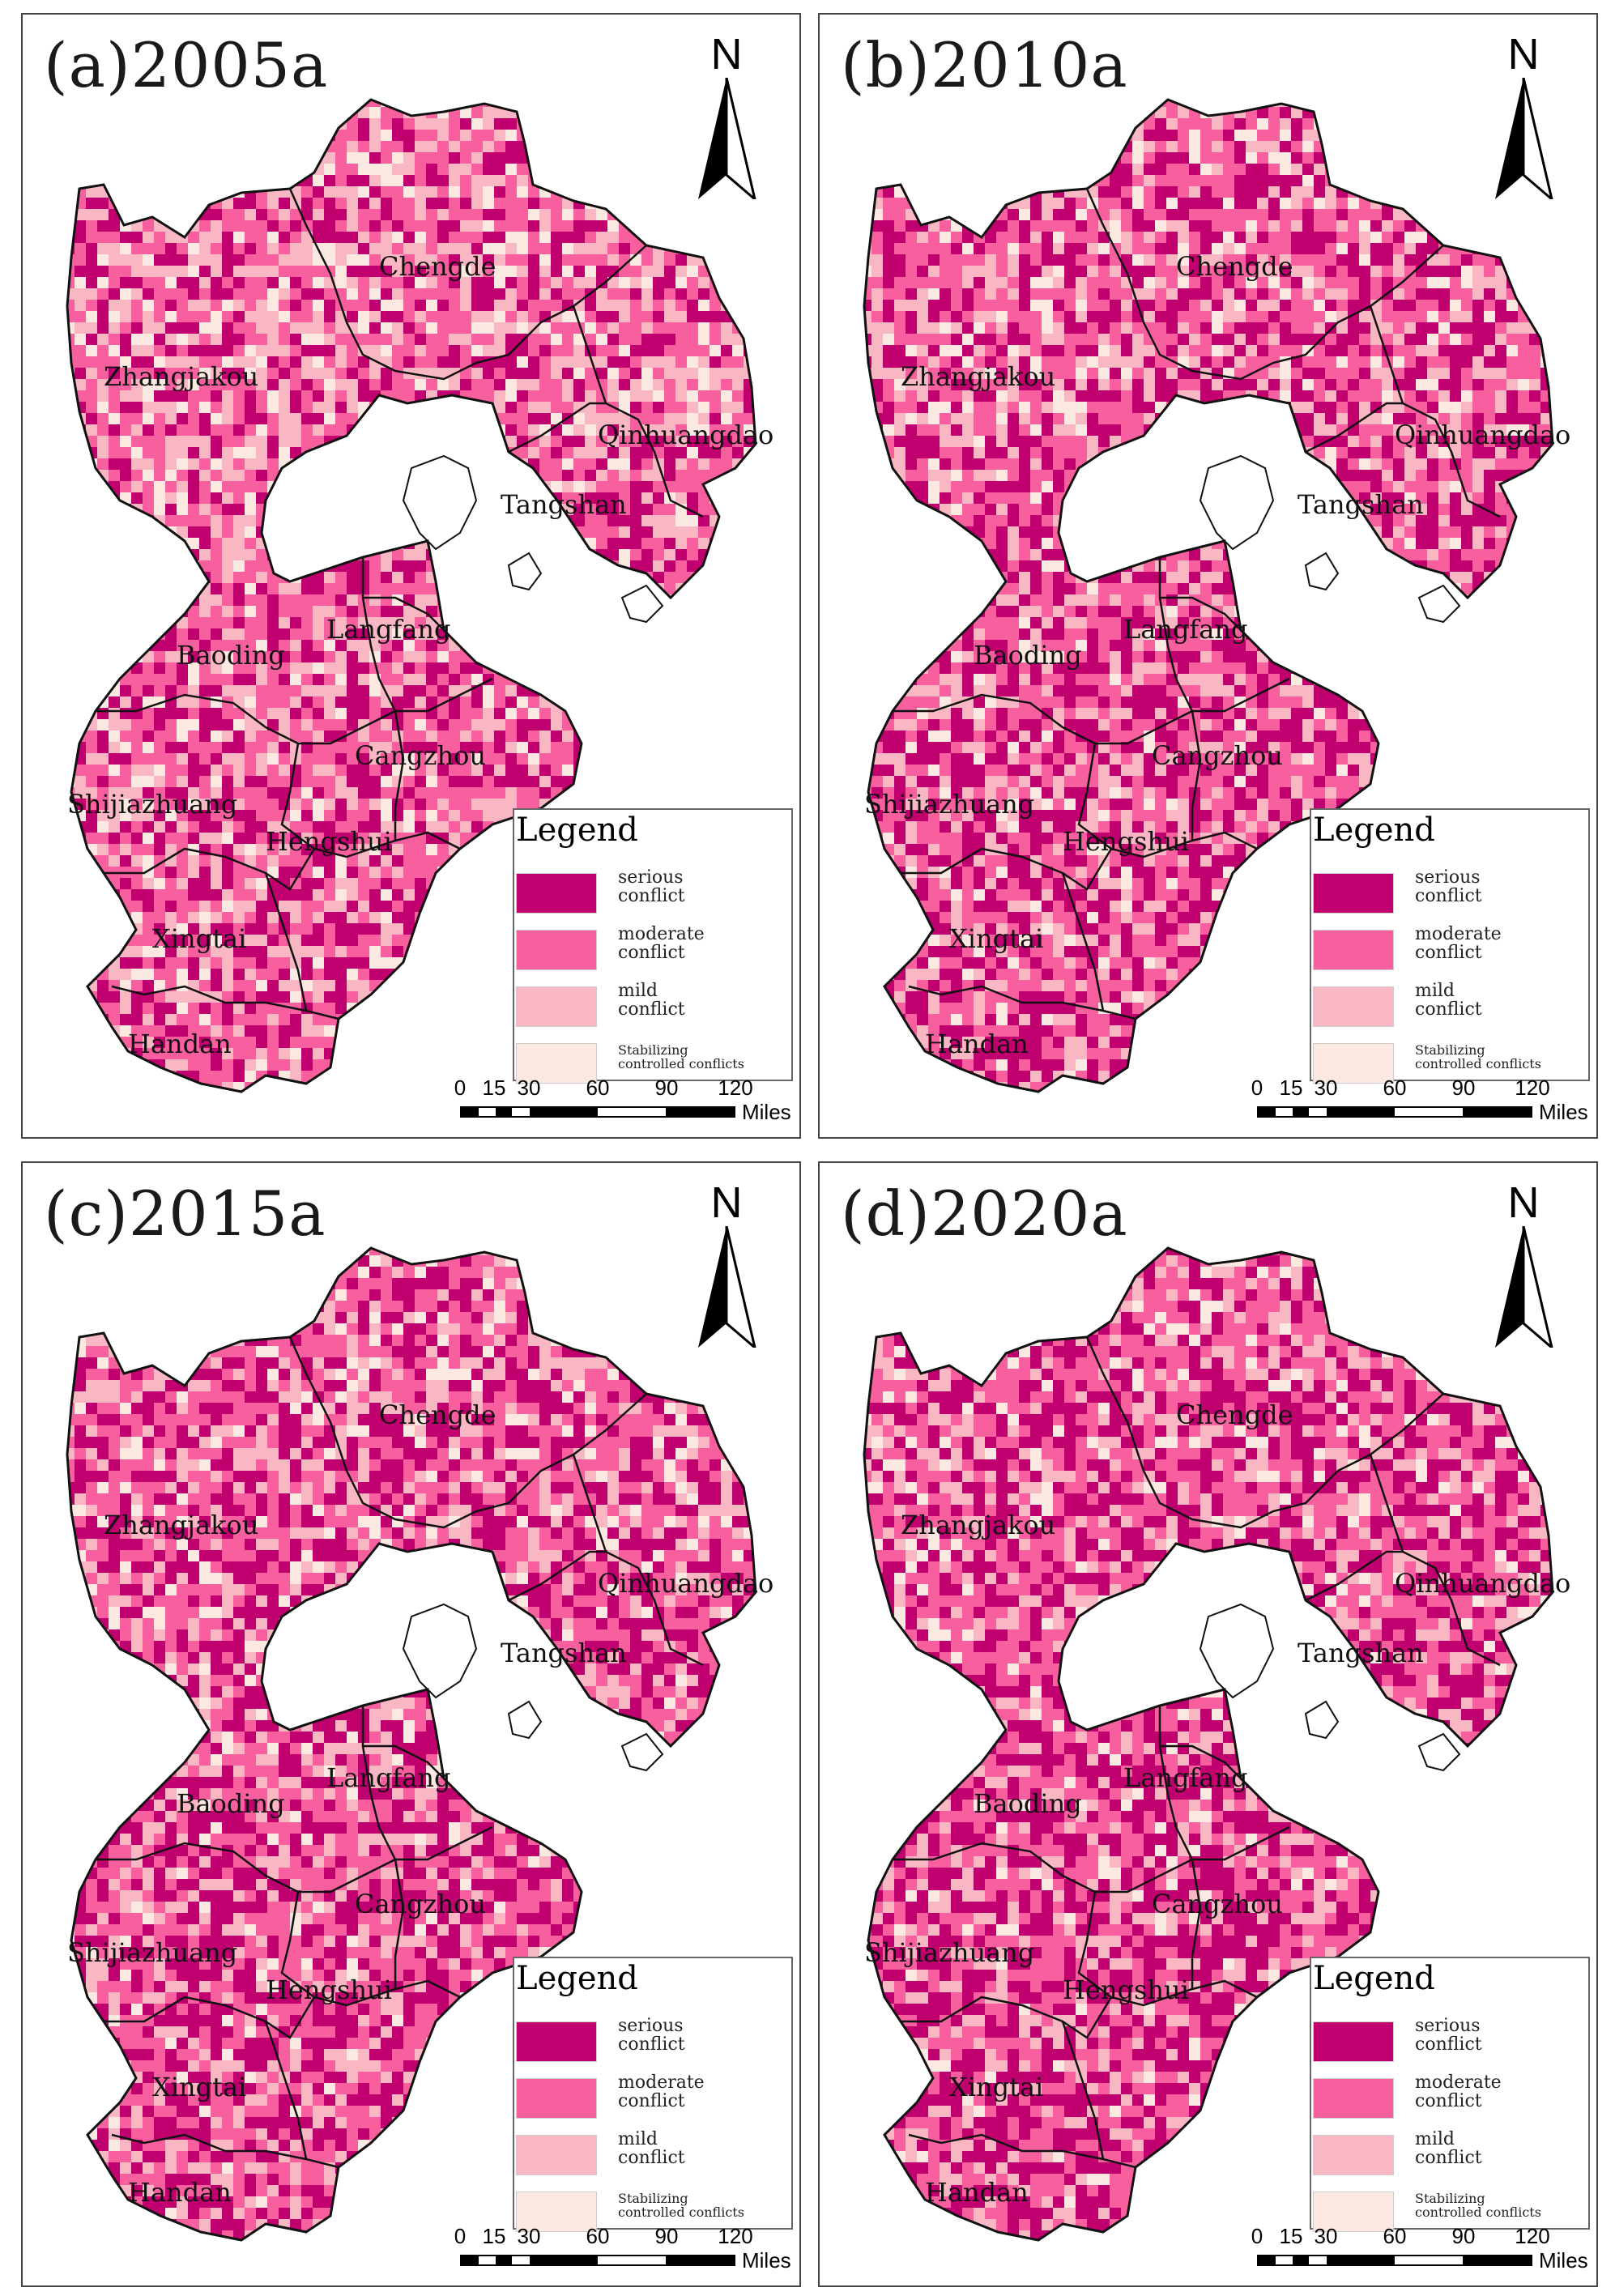 This screenshot has width=1615, height=2296. Describe the element at coordinates (1257, 1088) in the screenshot. I see `scale-tick-label: 0` at that location.